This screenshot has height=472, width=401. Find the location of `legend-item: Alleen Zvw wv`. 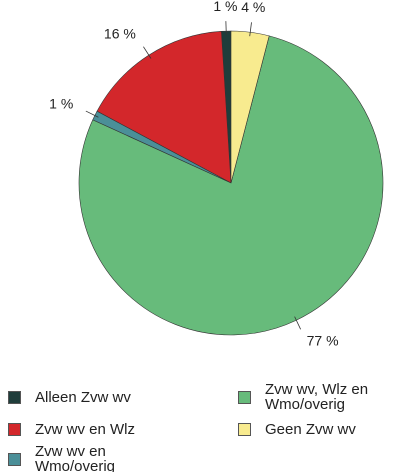

legend-item: Alleen Zvw wv is located at coordinates (123, 397).